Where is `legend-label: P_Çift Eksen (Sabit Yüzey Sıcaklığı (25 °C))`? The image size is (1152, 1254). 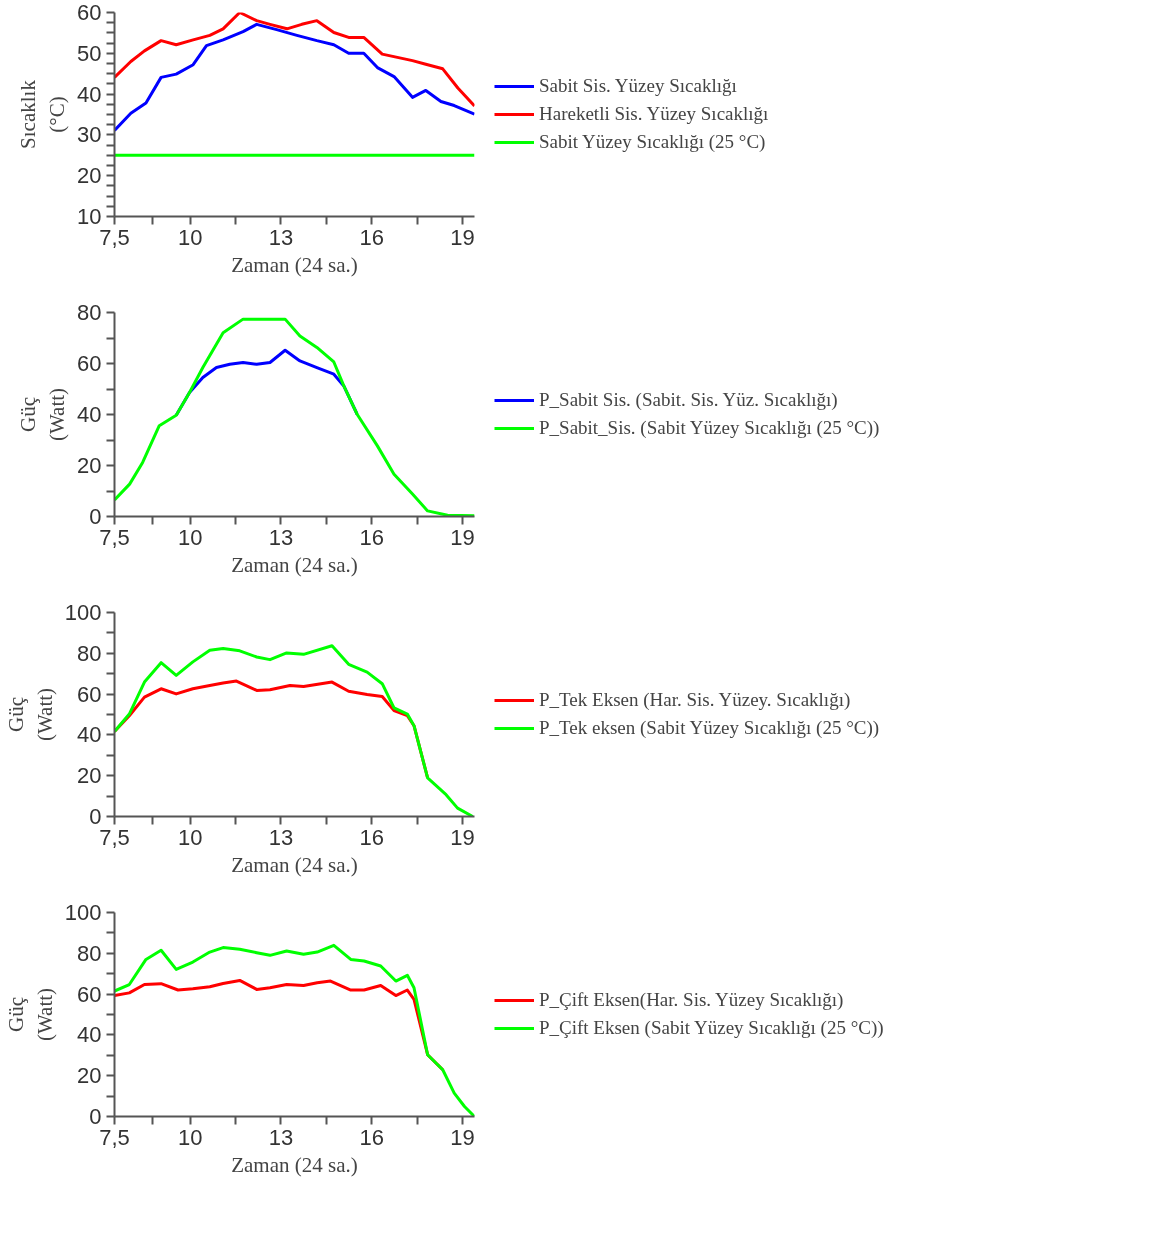
legend-label: P_Çift Eksen (Sabit Yüzey Sıcaklığı (25 °C)) is located at coordinates (711, 1028).